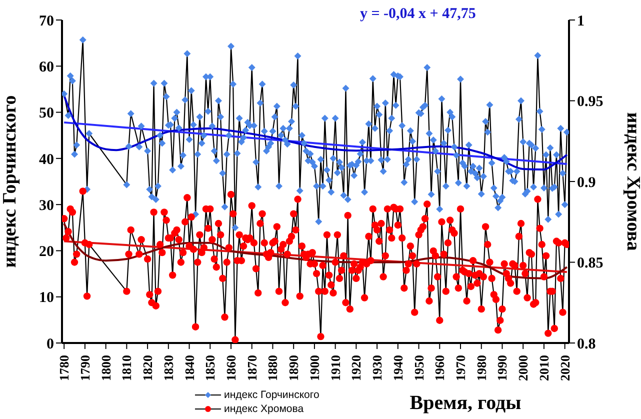 The height and width of the screenshot is (419, 641). Describe the element at coordinates (586, 344) in the screenshot. I see `y2-tick-label: 0.8` at that location.